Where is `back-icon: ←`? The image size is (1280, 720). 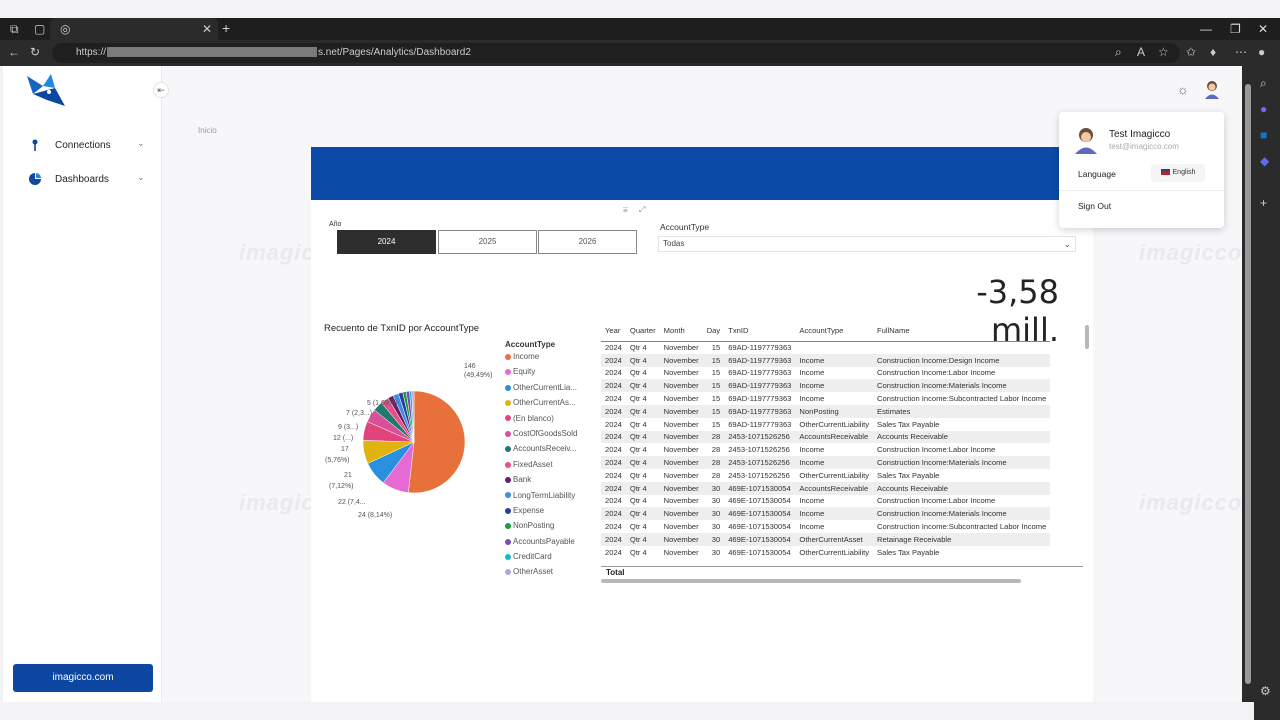
back-icon: ← is located at coordinates (14, 52).